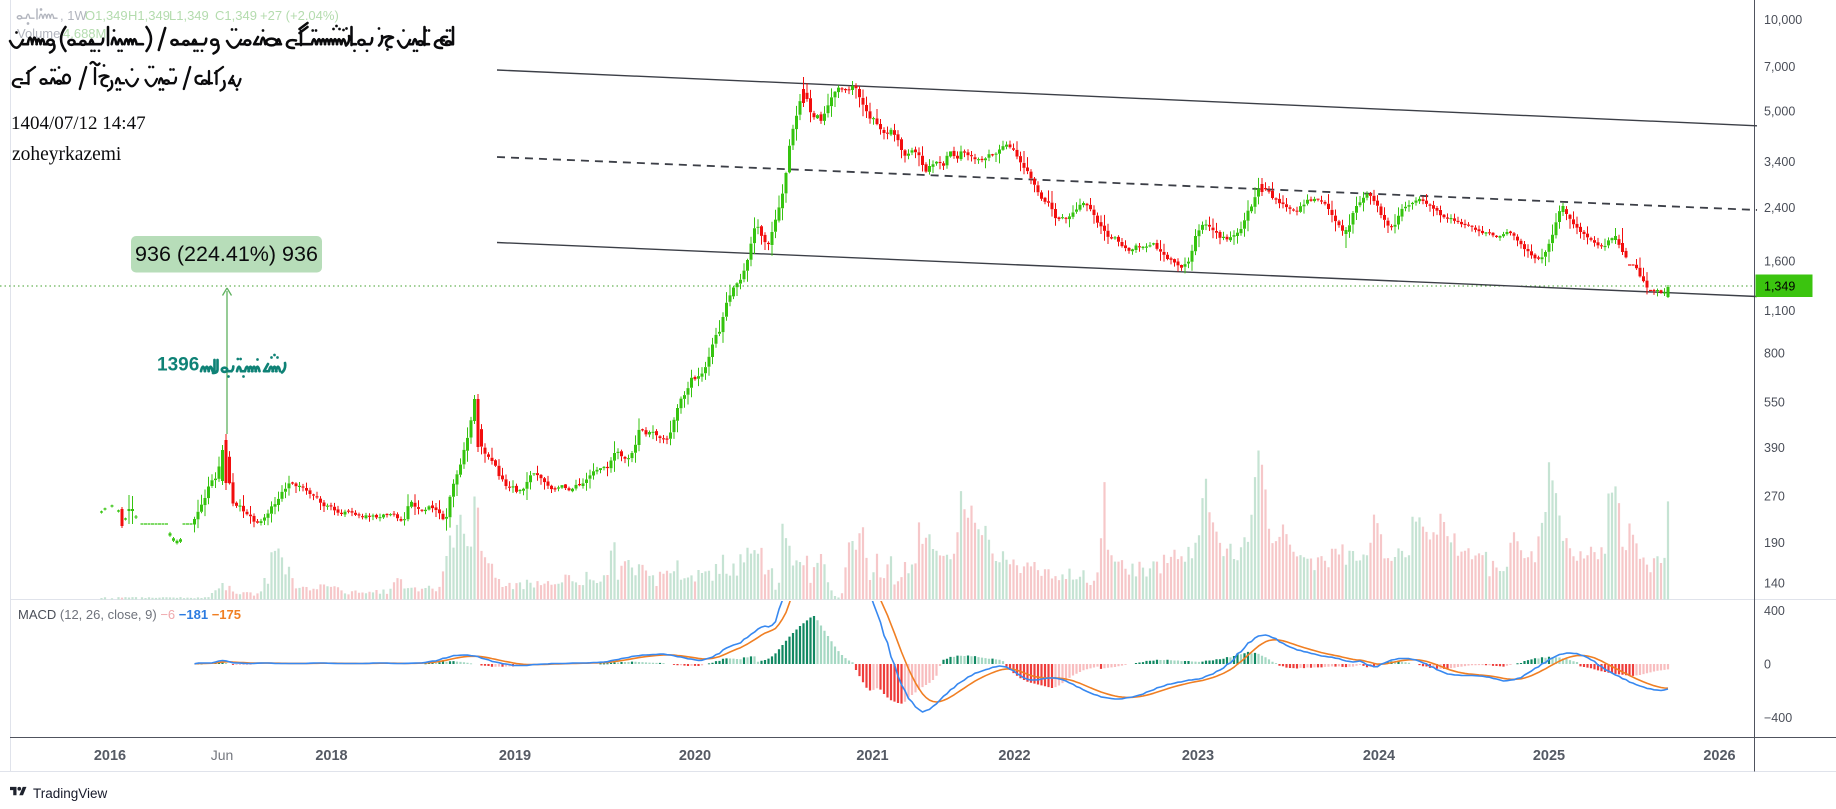 The width and height of the screenshot is (1836, 809). Describe the element at coordinates (1767, 664) in the screenshot. I see `svg-text: 0` at that location.